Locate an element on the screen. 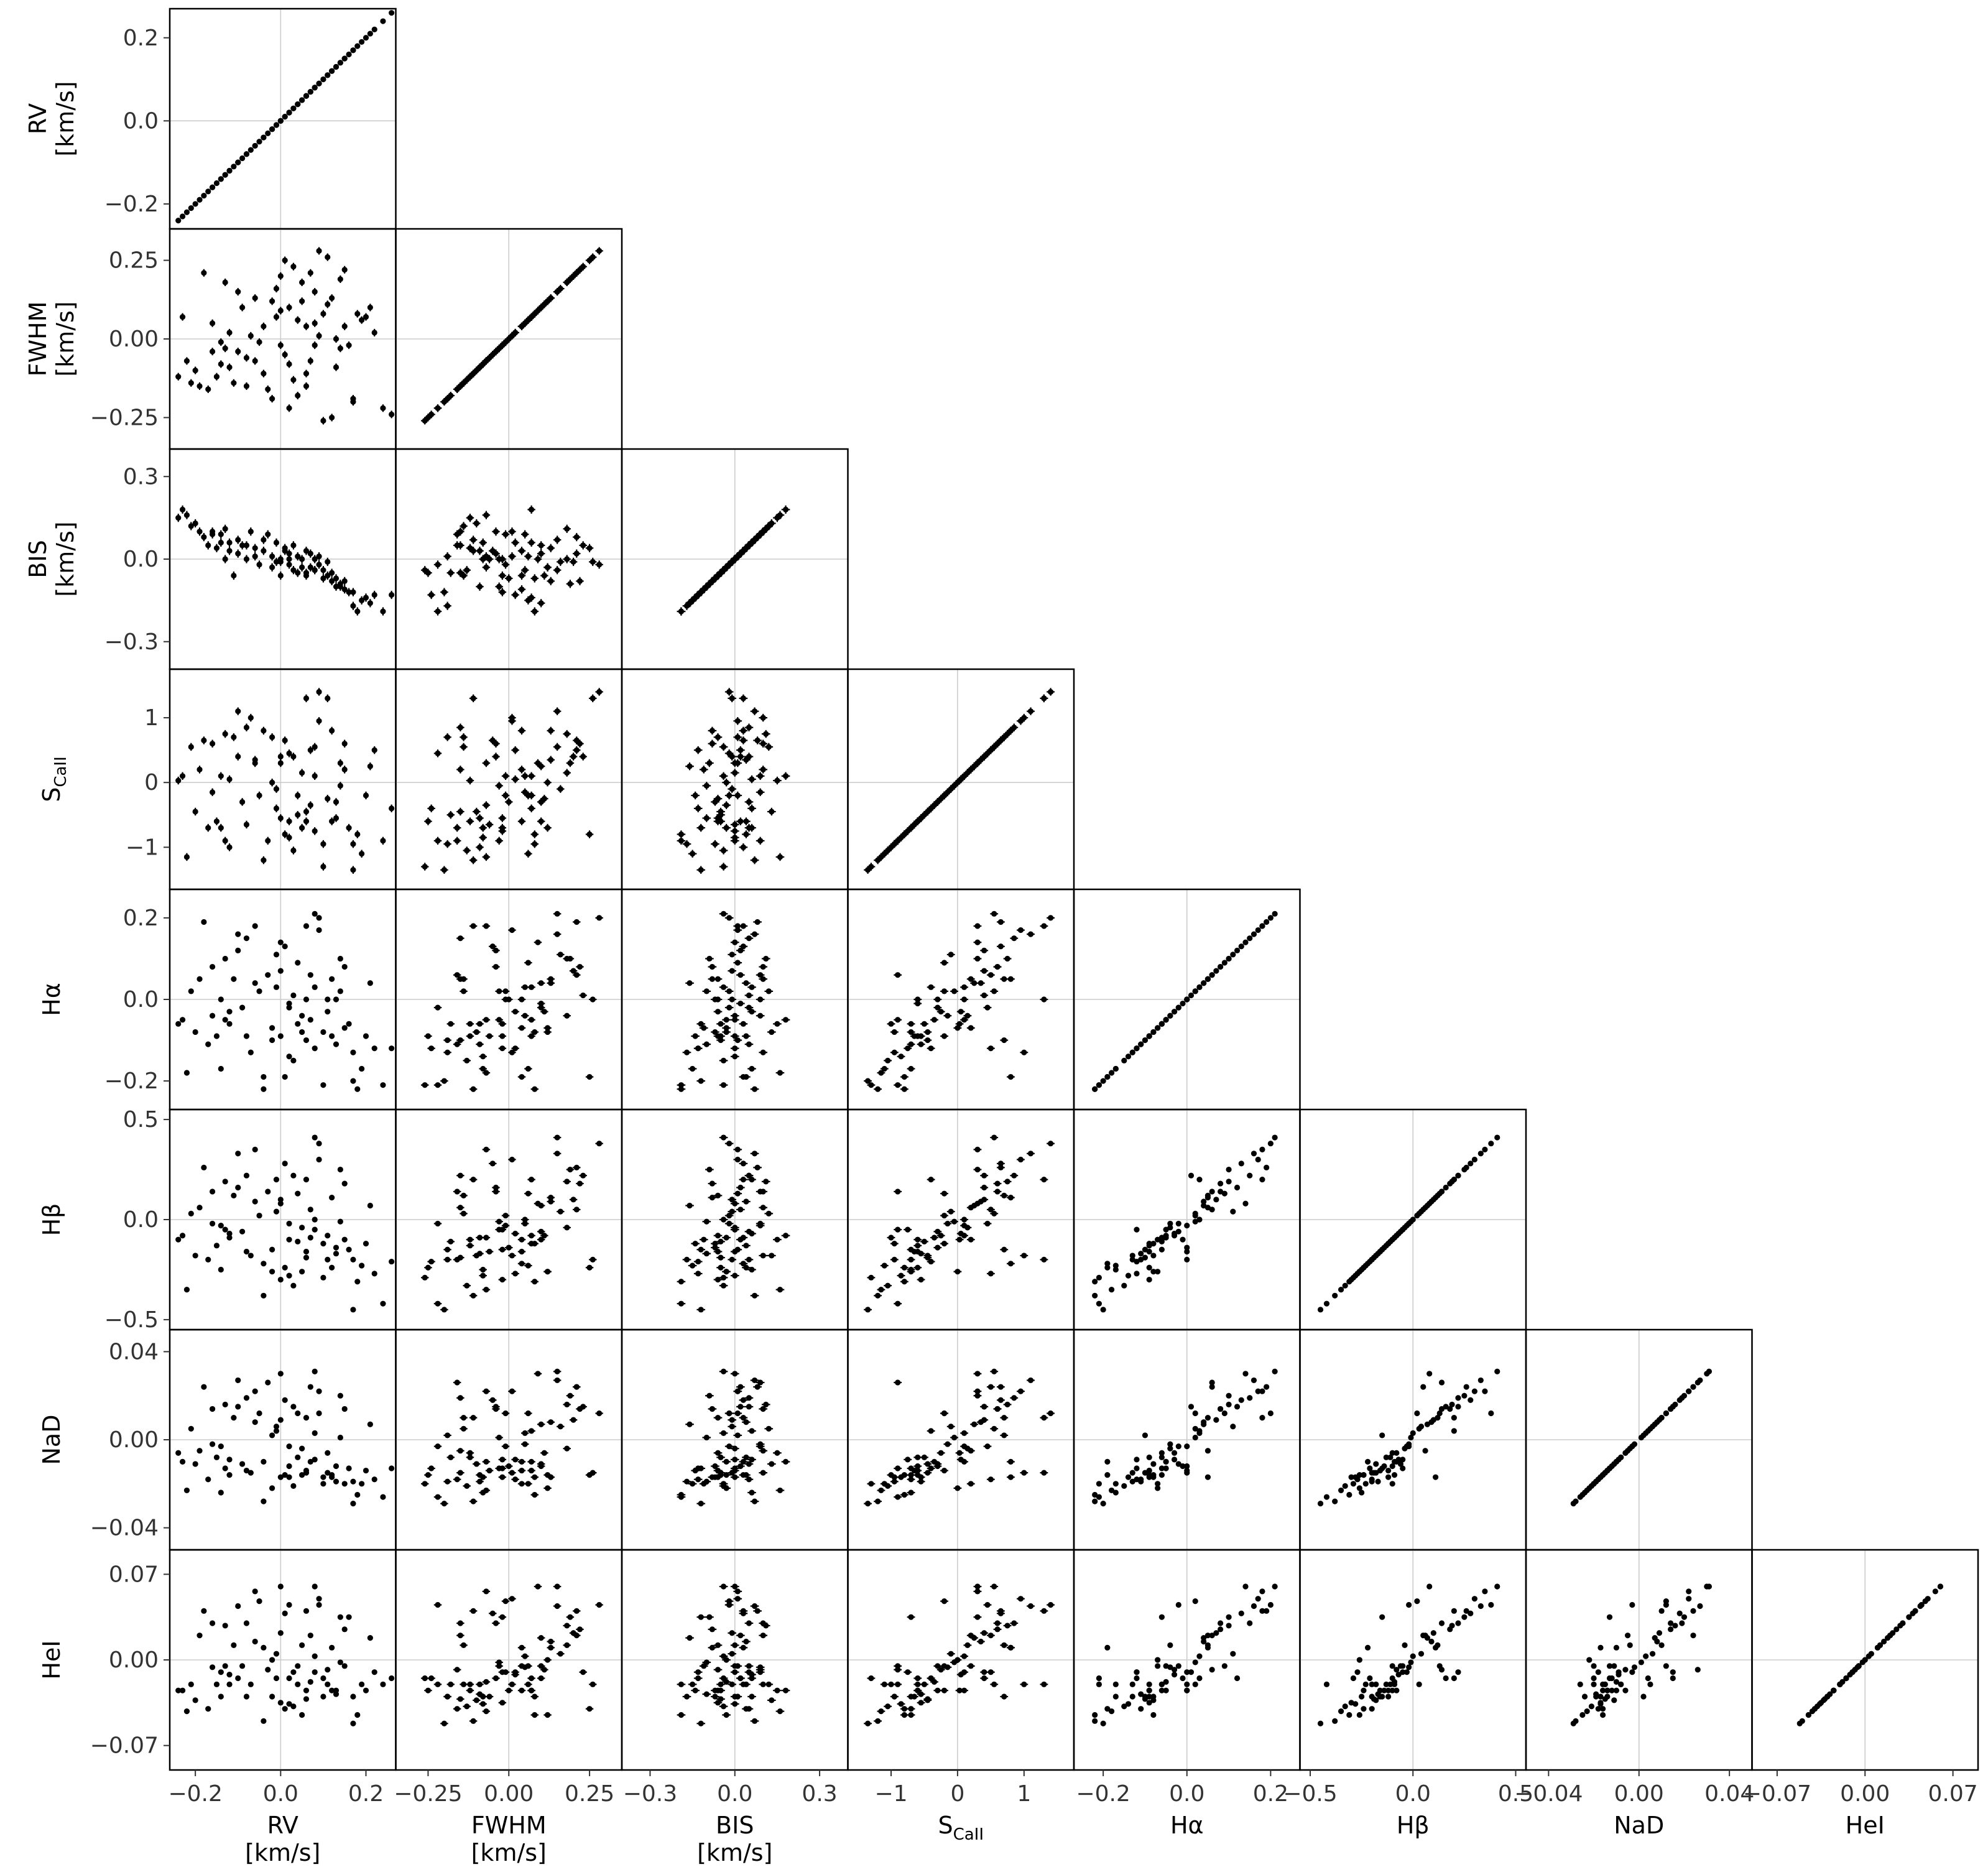  markers is located at coordinates (285, 781).